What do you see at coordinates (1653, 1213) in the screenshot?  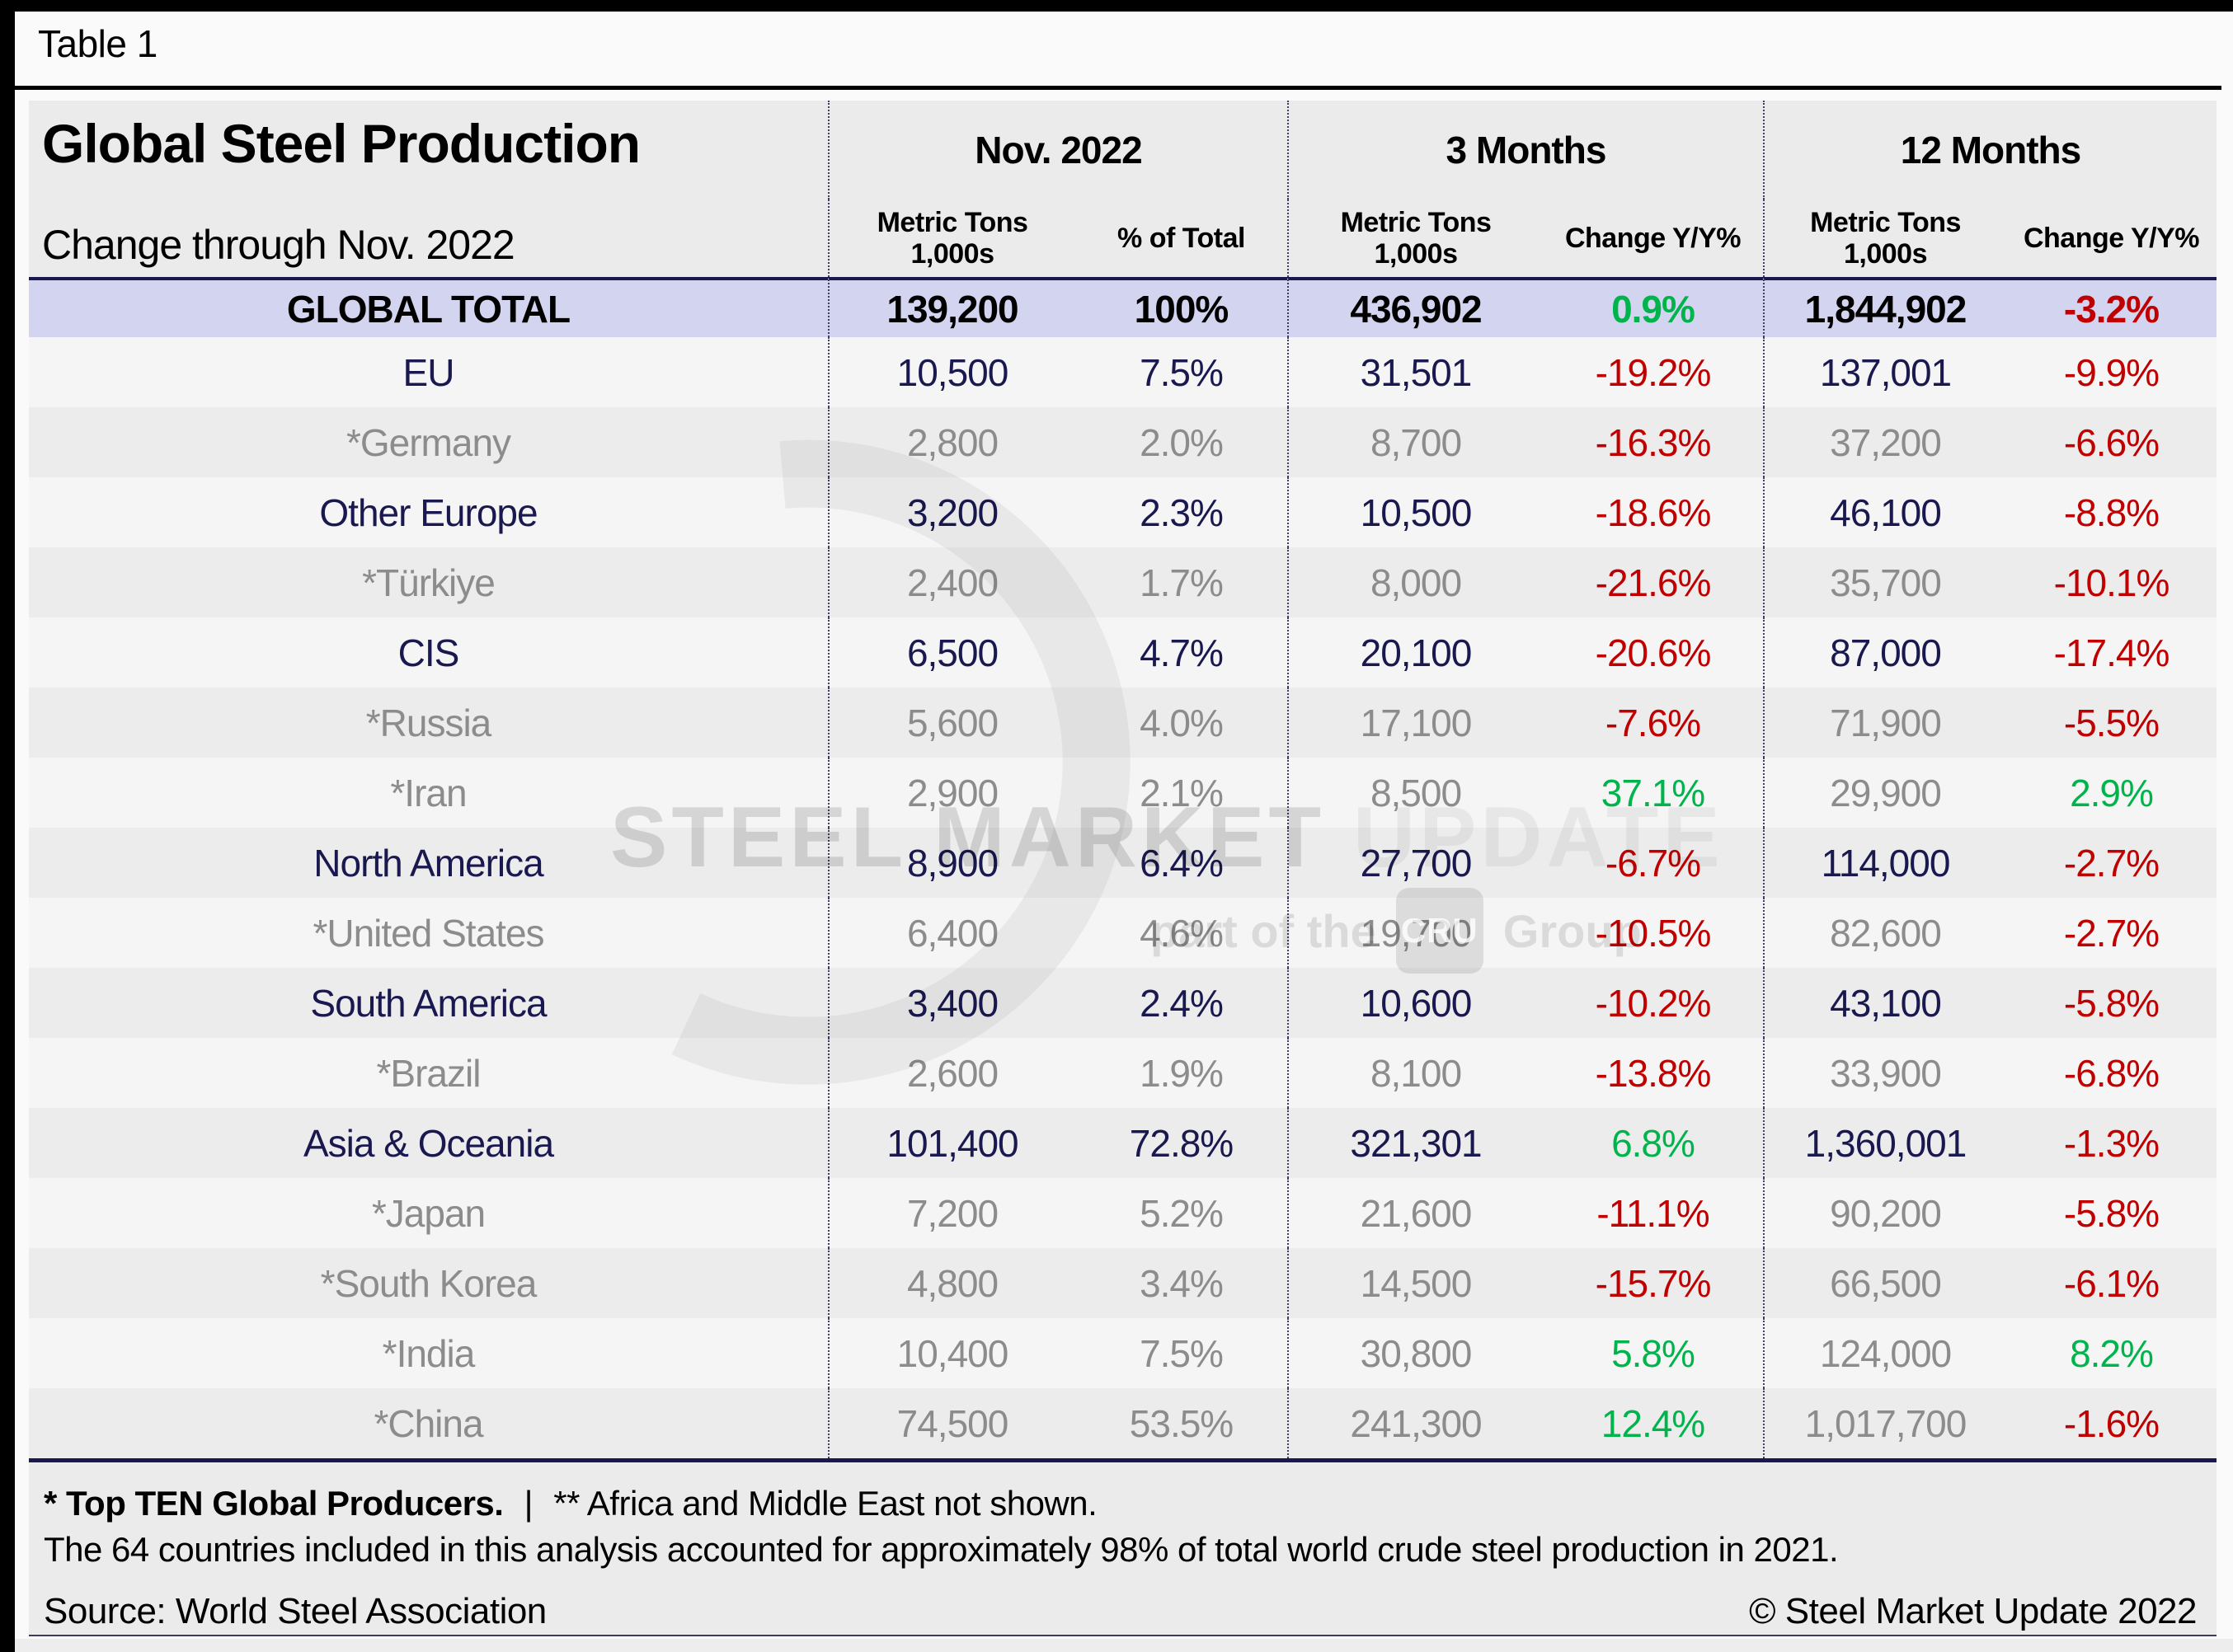 I see `3m-change-cell: -11.1%` at bounding box center [1653, 1213].